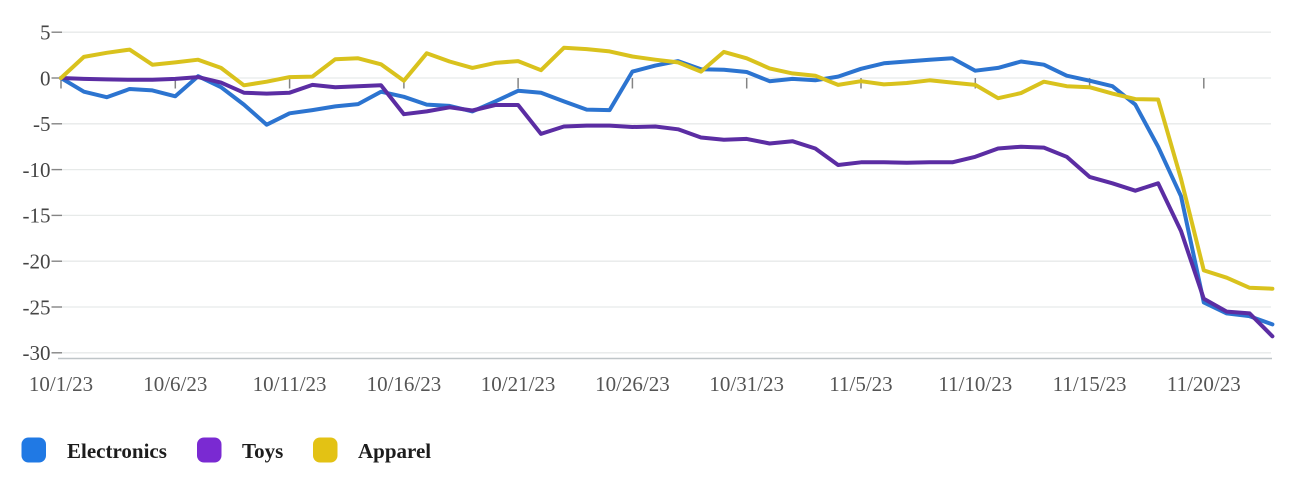 This screenshot has width=1300, height=480. I want to click on svg-text: 10/26/23, so click(632, 384).